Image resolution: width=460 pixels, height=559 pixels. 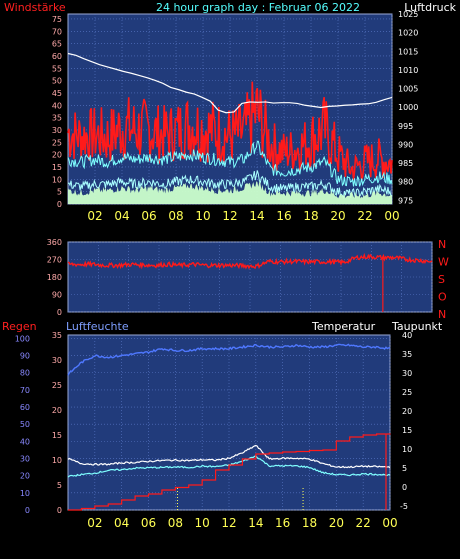 What do you see at coordinates (97, 326) in the screenshot?
I see `humidity-axis-title: Luftfeuchte` at bounding box center [97, 326].